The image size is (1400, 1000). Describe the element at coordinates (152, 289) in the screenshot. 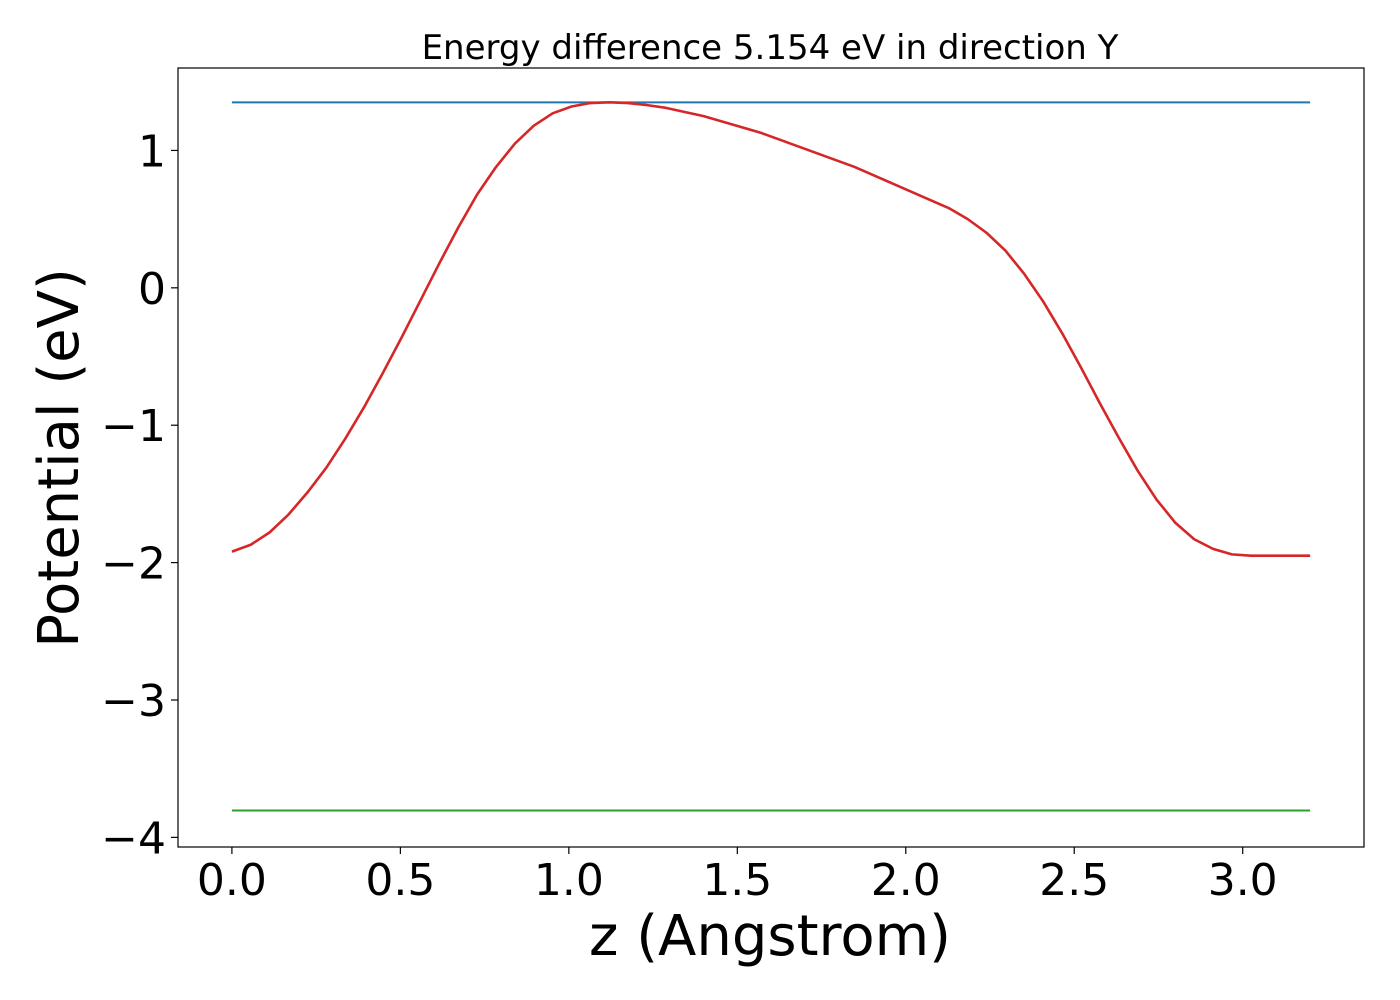

I see `y-tick-label: 0` at that location.